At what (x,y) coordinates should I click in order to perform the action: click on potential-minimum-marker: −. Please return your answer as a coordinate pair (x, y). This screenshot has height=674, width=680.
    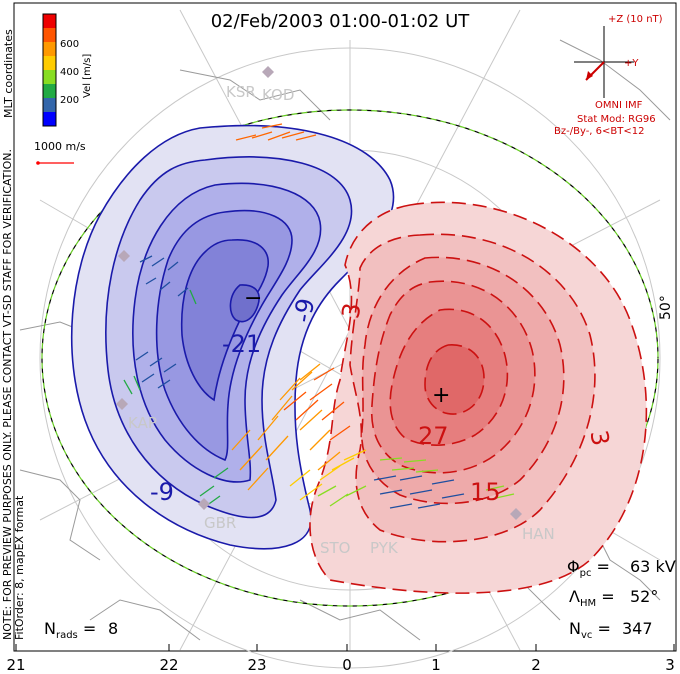
    Looking at the image, I should click on (253, 298).